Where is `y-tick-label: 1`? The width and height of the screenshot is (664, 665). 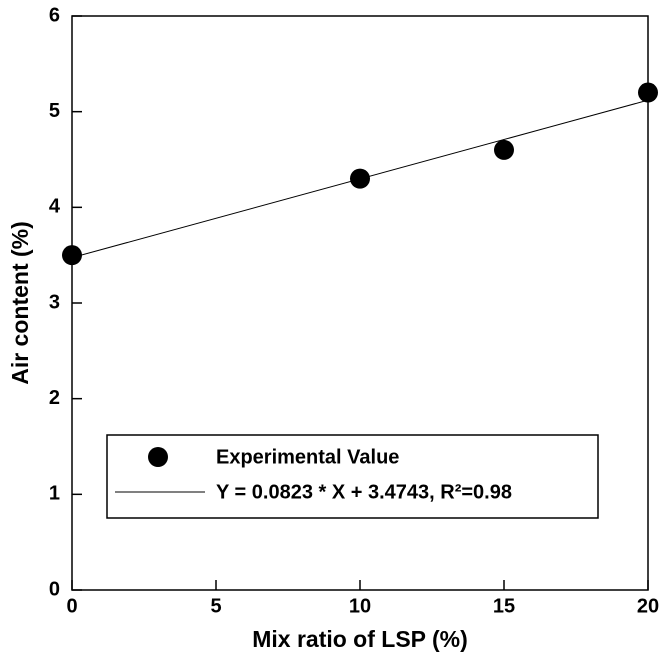 y-tick-label: 1 is located at coordinates (54, 494).